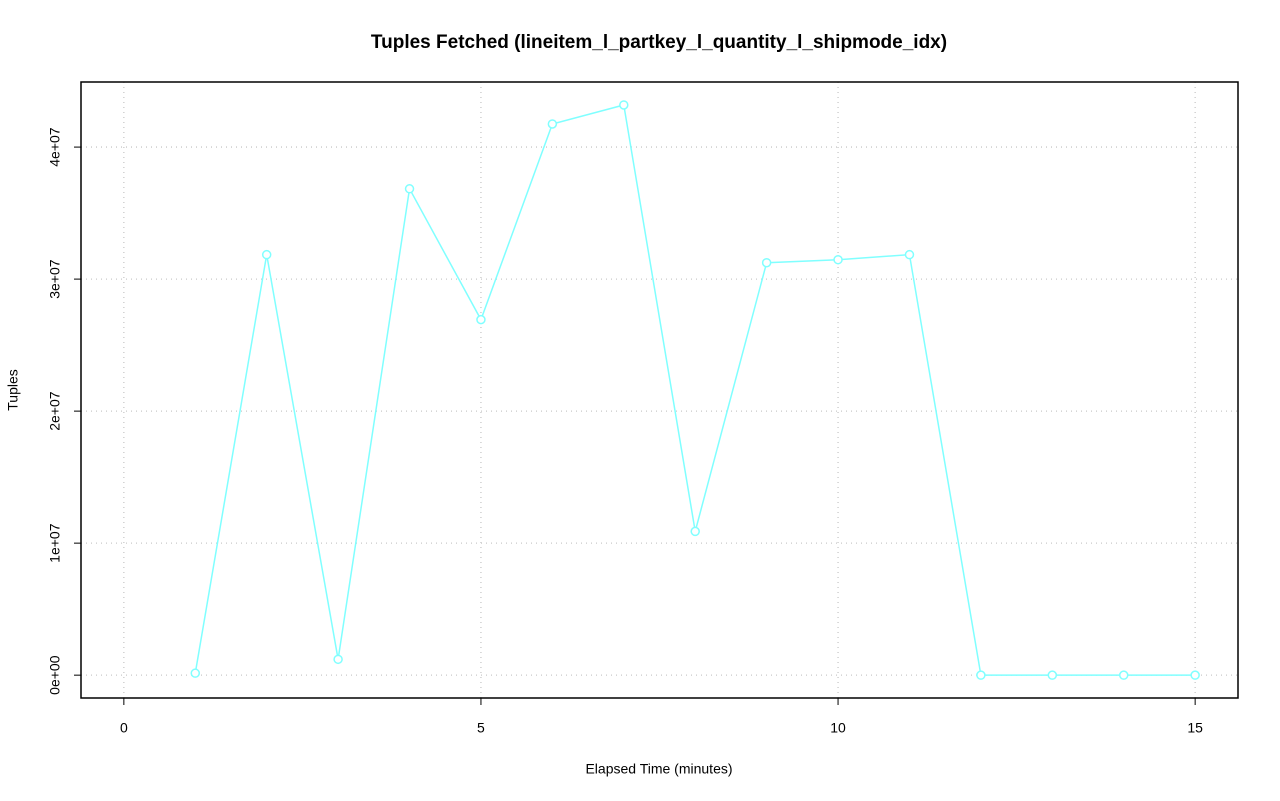  I want to click on x-tick-label: 0, so click(124, 728).